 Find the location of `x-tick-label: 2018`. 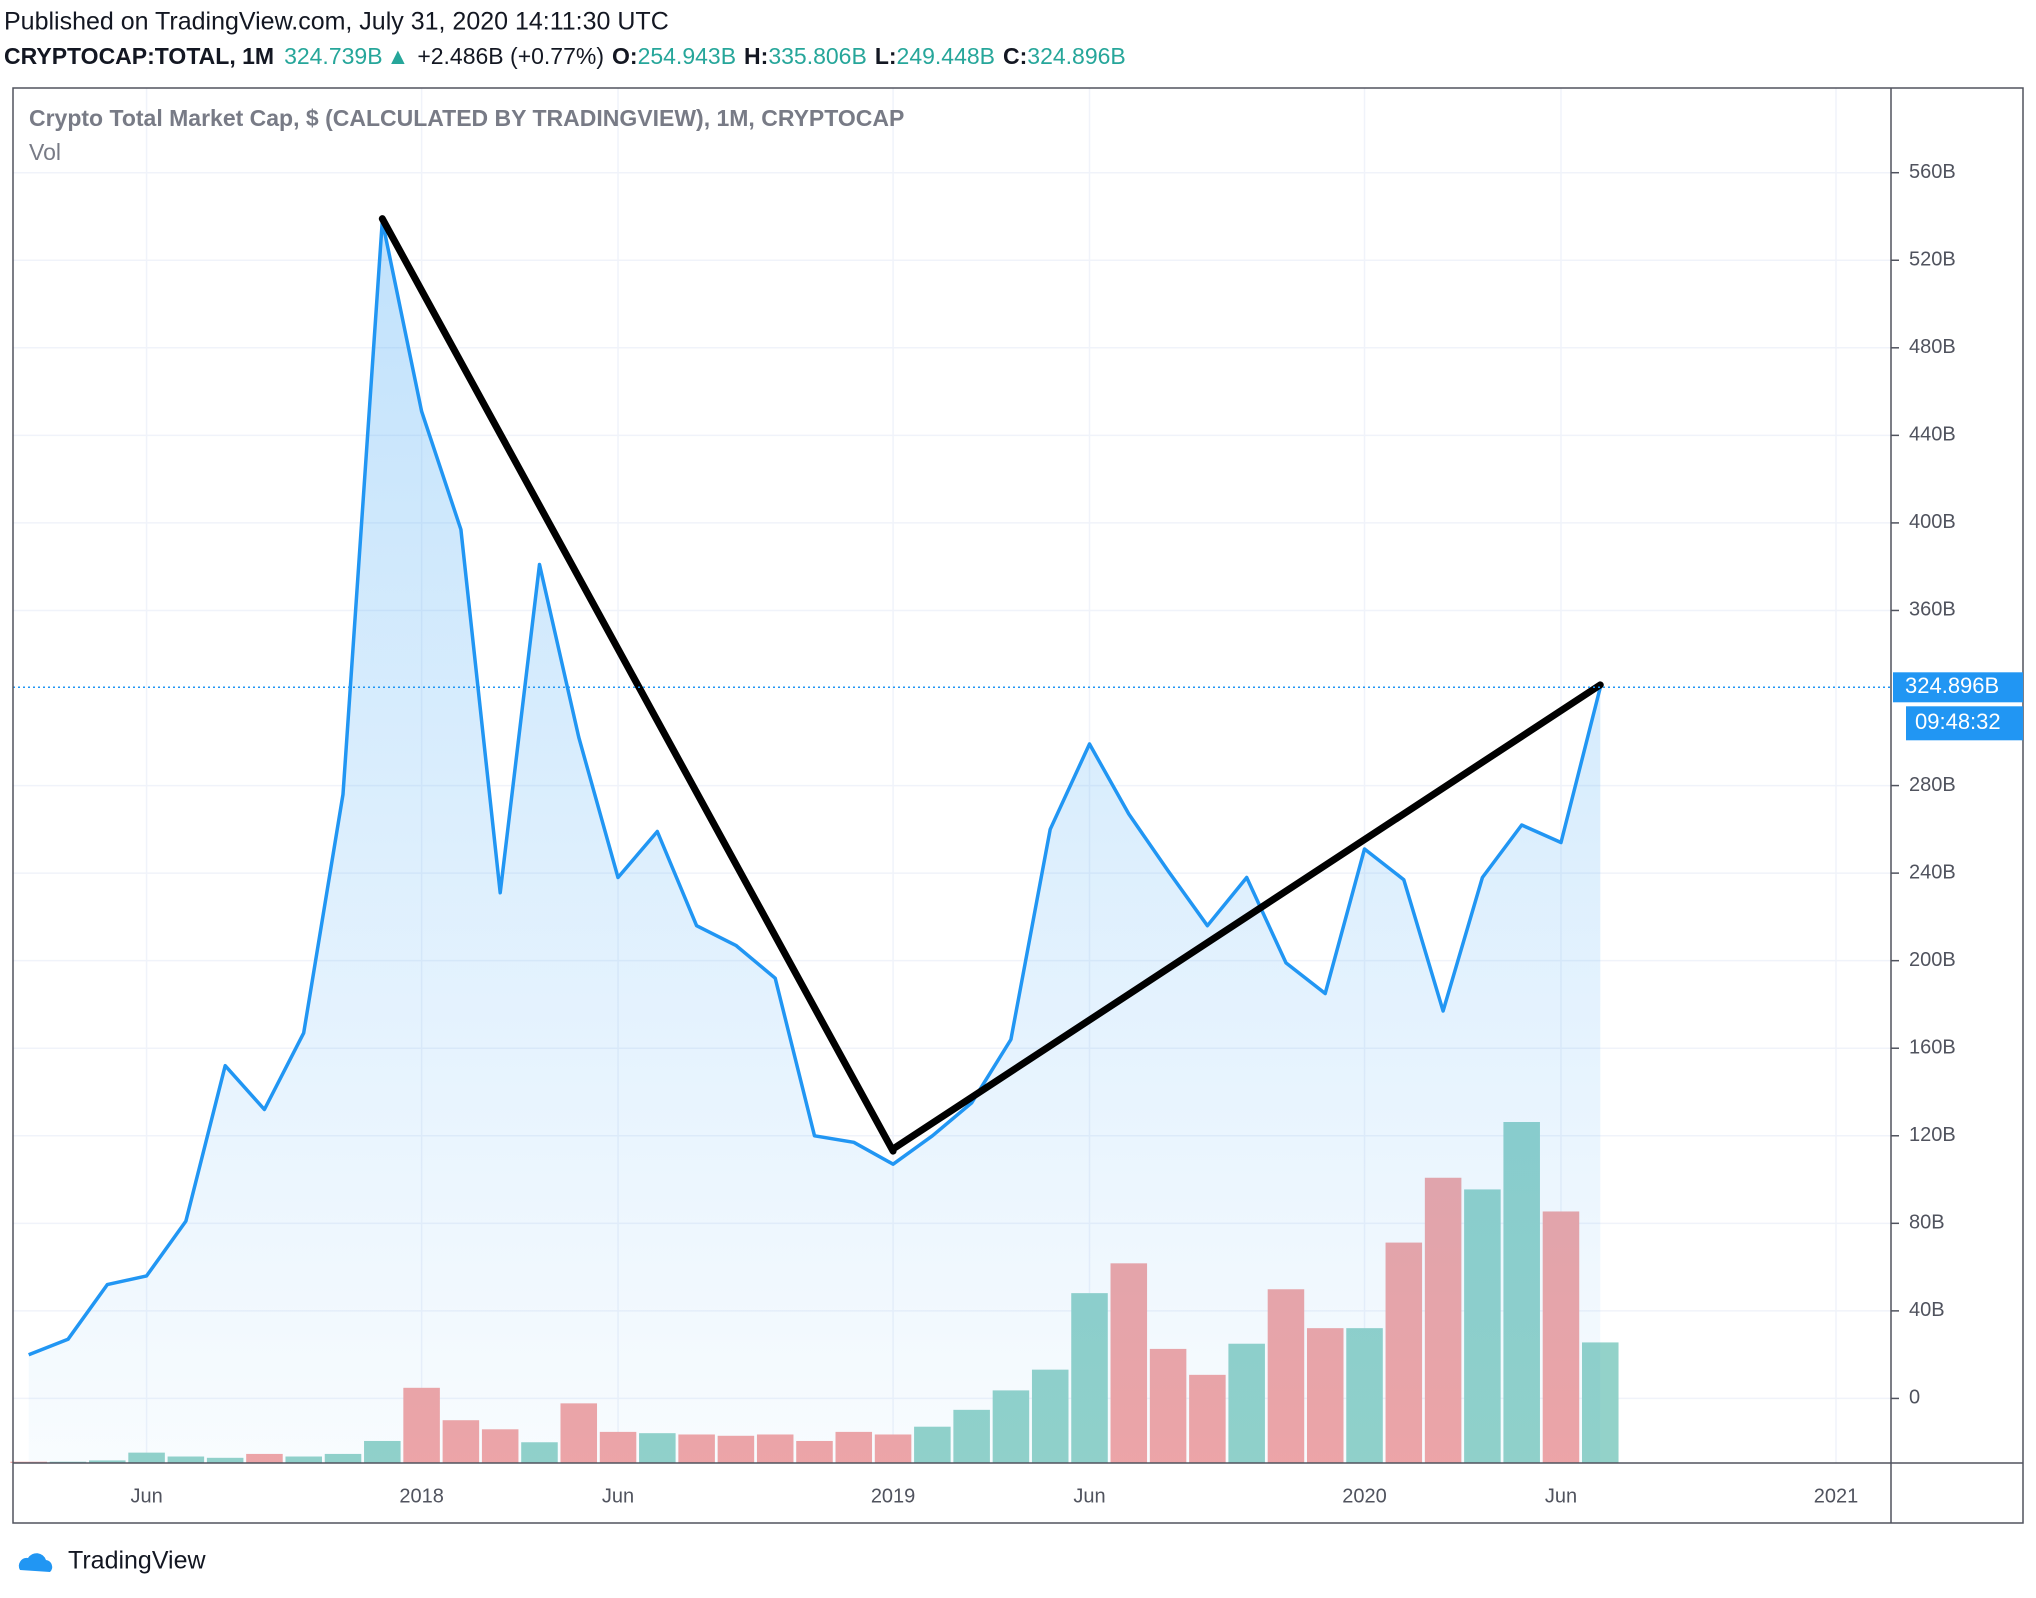

x-tick-label: 2018 is located at coordinates (421, 1496).